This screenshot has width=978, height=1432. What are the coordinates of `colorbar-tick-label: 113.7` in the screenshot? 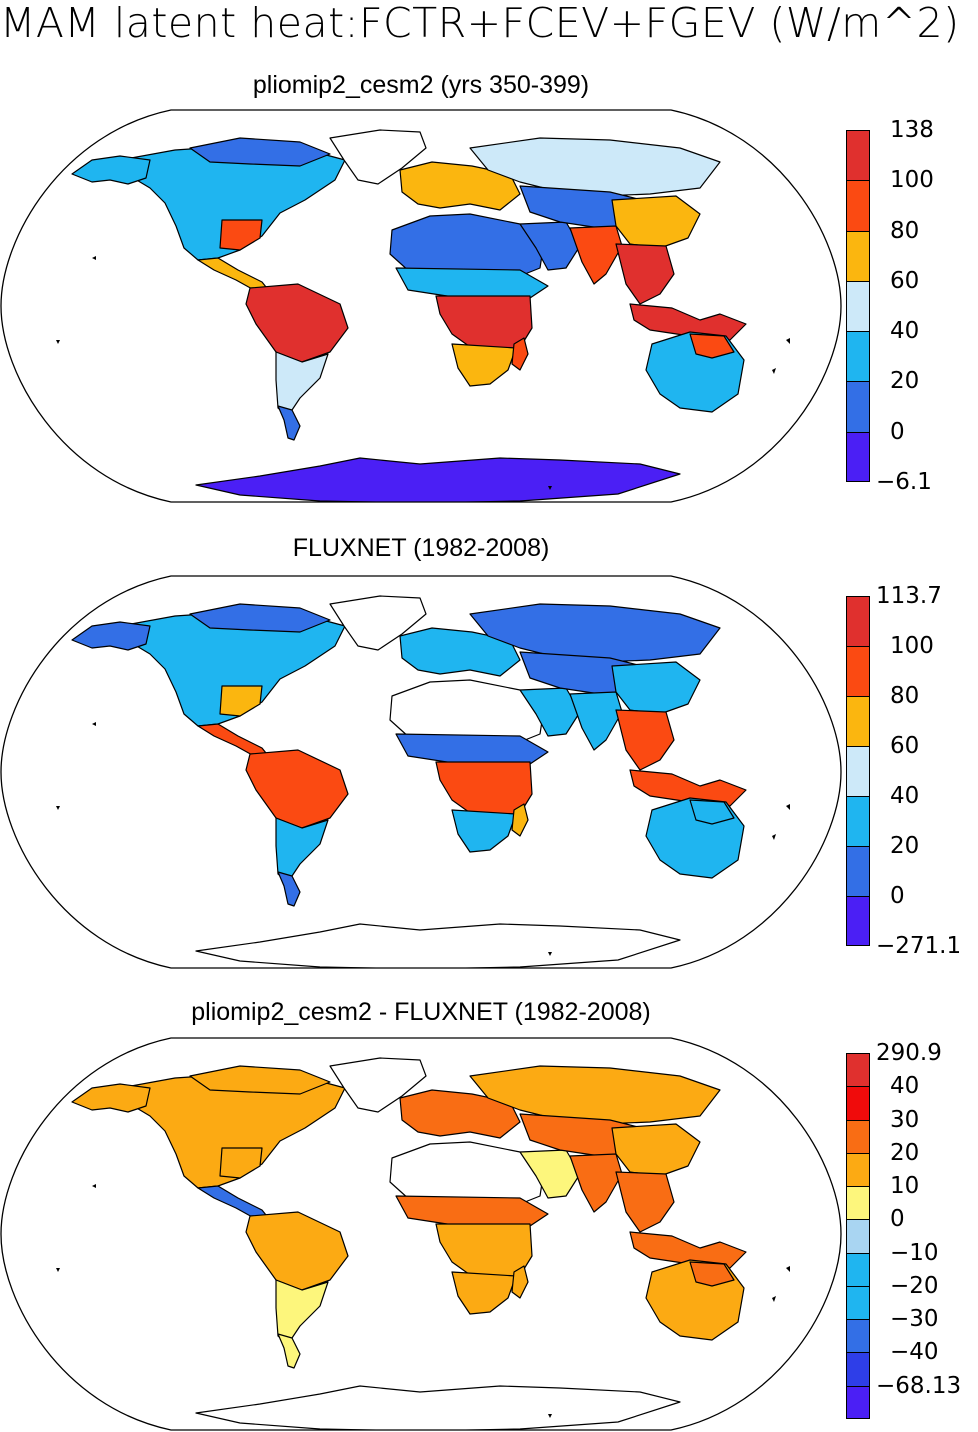 It's located at (909, 596).